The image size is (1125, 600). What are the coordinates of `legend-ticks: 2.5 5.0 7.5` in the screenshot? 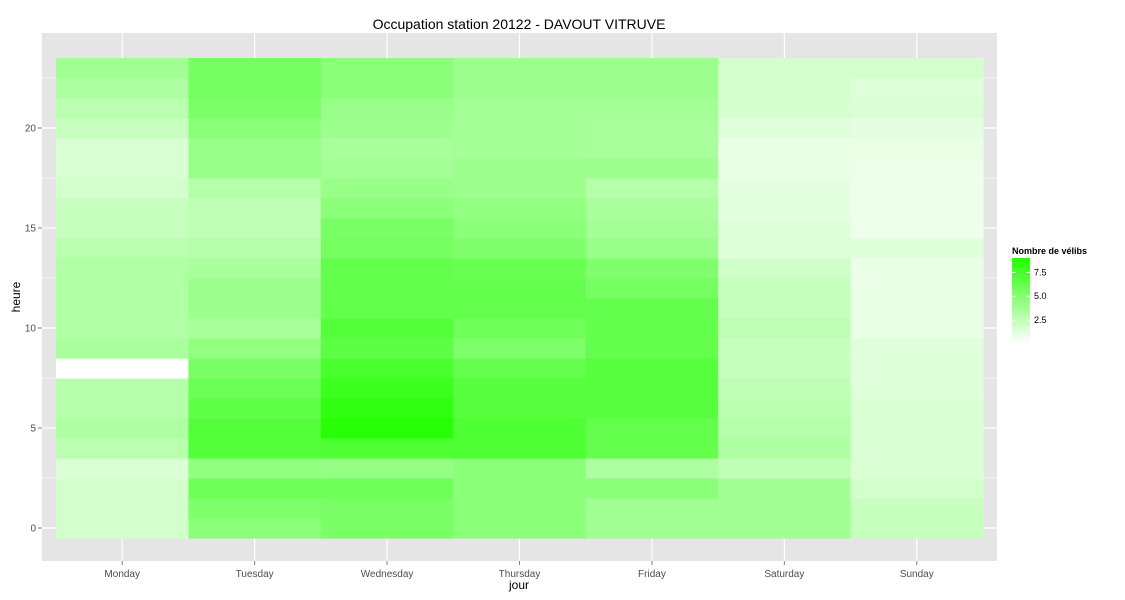 It's located at (1029, 296).